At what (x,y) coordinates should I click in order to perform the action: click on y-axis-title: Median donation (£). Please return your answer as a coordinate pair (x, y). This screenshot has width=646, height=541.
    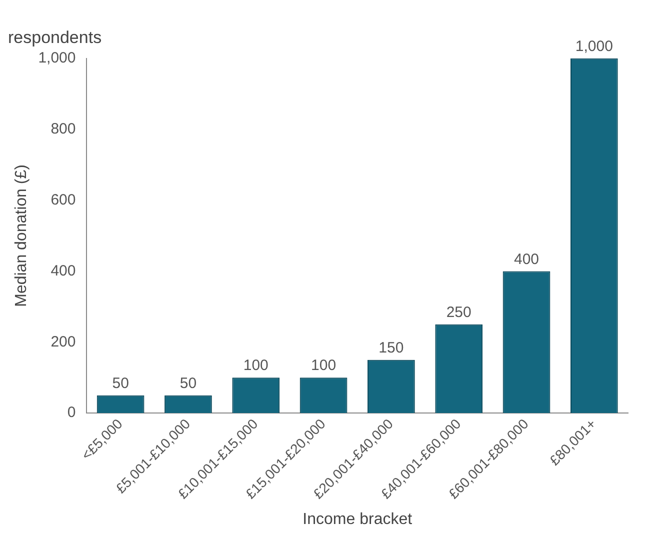
    Looking at the image, I should click on (21, 235).